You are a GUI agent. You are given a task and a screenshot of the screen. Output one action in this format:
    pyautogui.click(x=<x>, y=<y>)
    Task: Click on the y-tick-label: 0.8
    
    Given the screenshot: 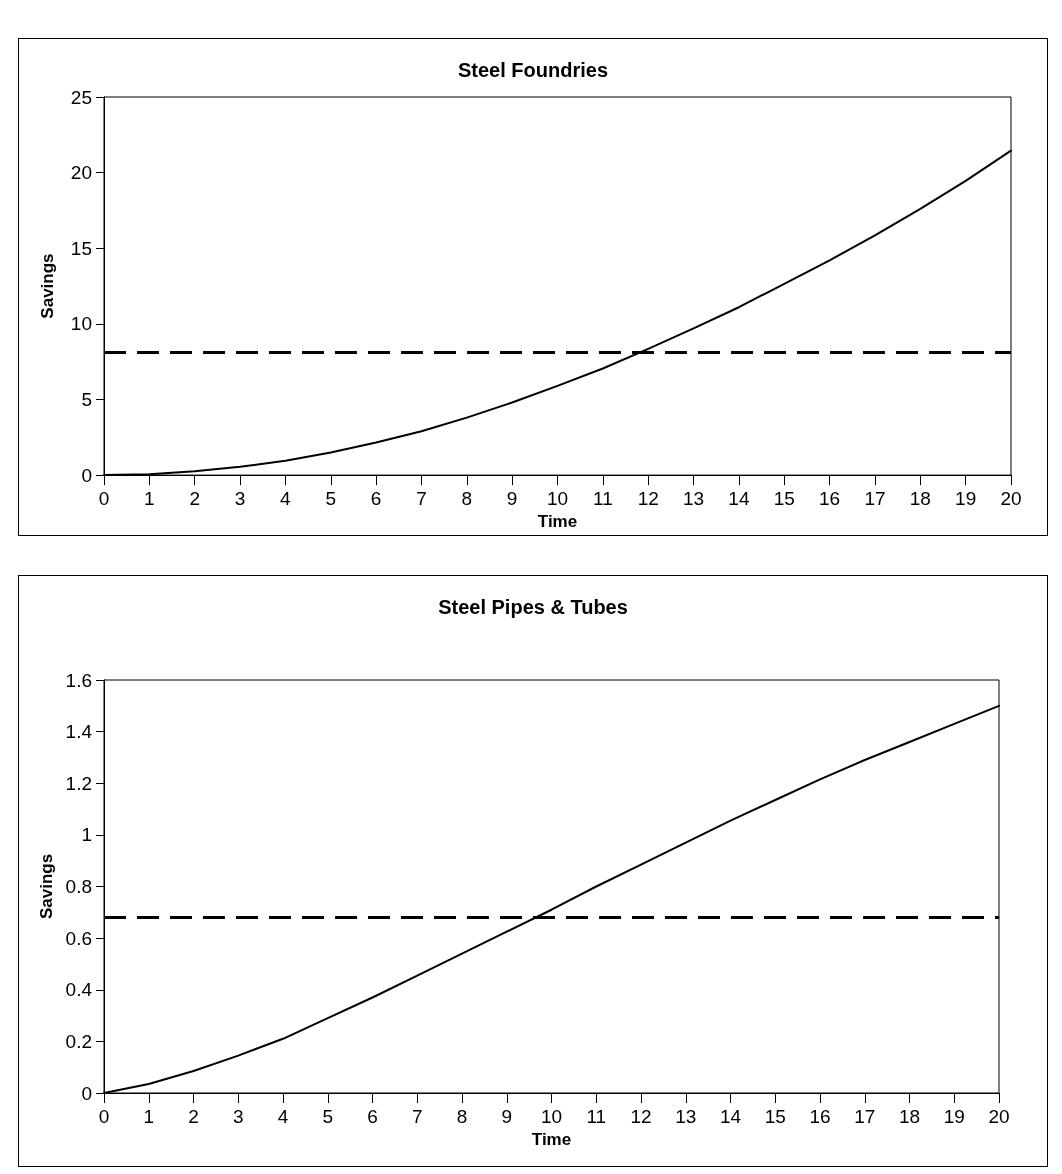 What is the action you would take?
    pyautogui.click(x=78, y=886)
    